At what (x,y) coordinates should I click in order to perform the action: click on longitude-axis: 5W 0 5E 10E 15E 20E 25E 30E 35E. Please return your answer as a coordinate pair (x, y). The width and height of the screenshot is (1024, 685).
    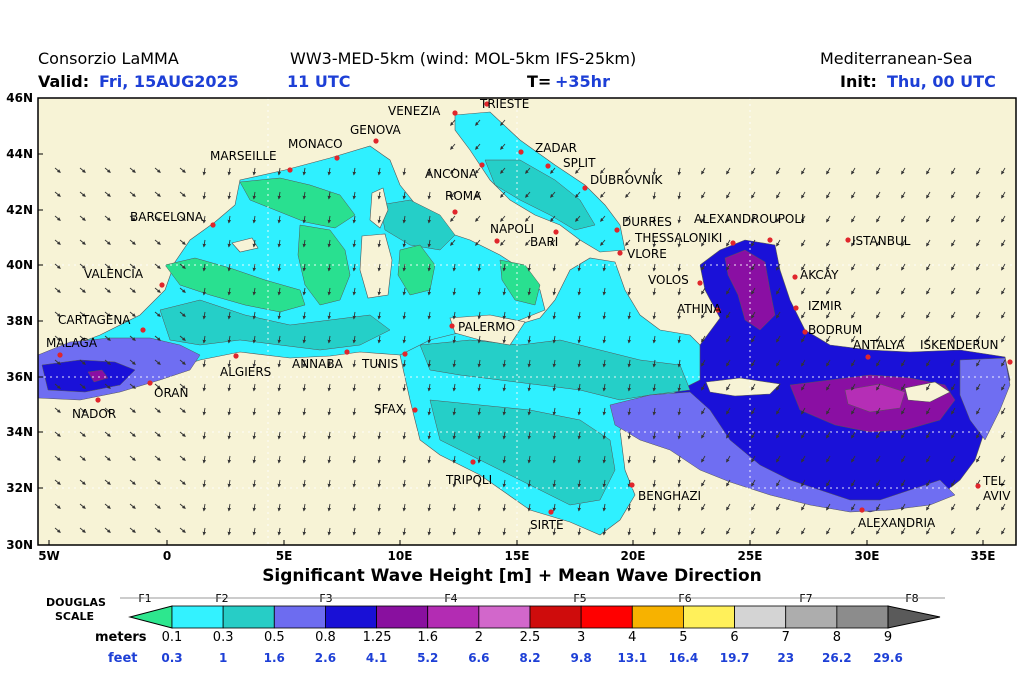
    Looking at the image, I should click on (516, 550).